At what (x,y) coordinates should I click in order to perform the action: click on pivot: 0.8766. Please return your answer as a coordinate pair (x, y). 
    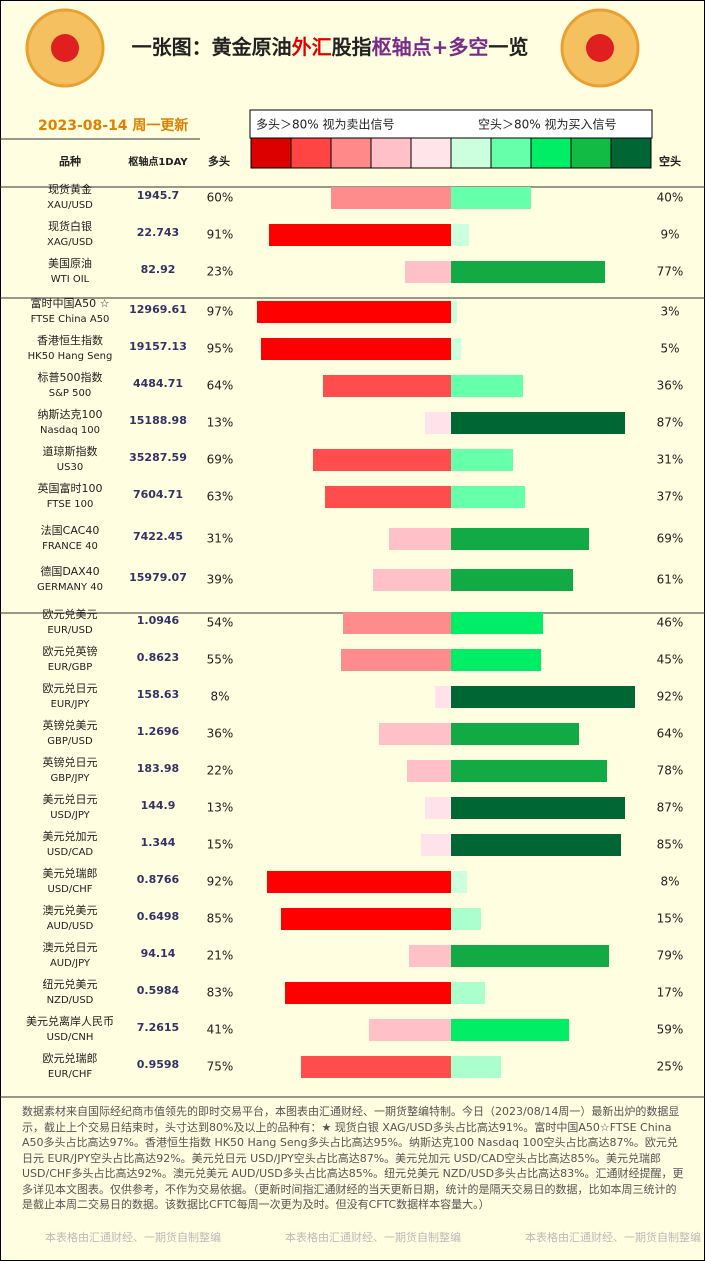
    Looking at the image, I should click on (158, 879).